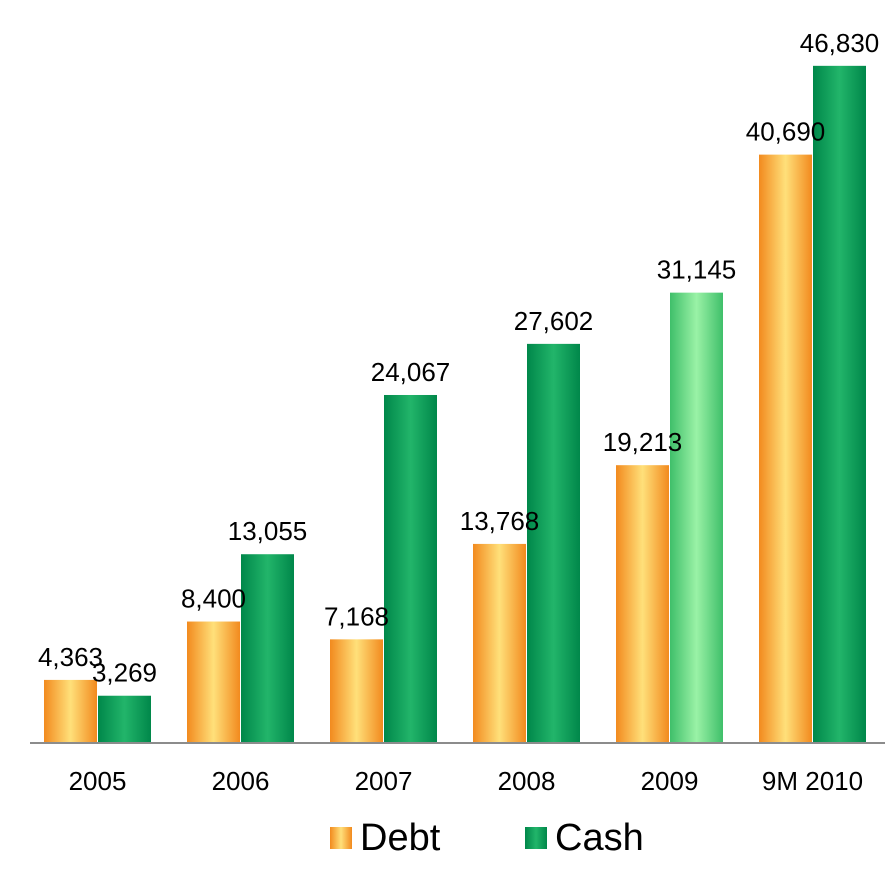  I want to click on bar-debt-2005, so click(70, 711).